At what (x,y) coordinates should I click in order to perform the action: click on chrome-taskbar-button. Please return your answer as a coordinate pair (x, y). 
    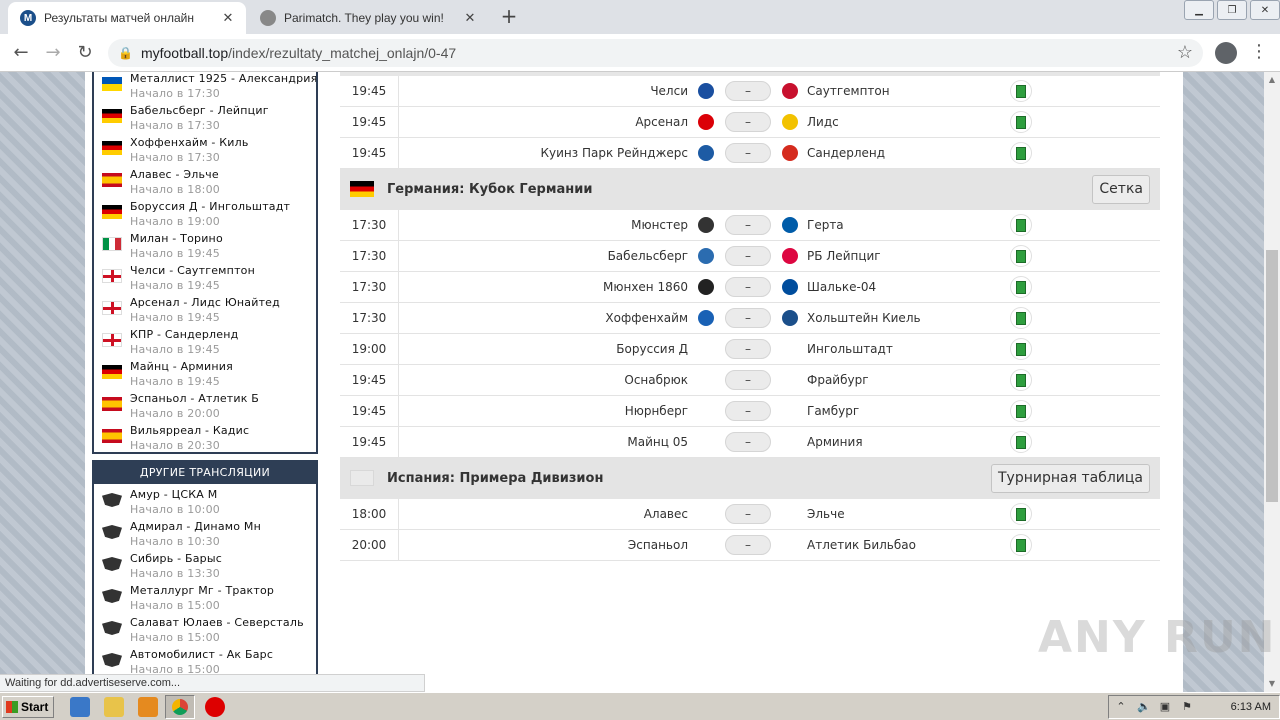
    Looking at the image, I should click on (180, 707).